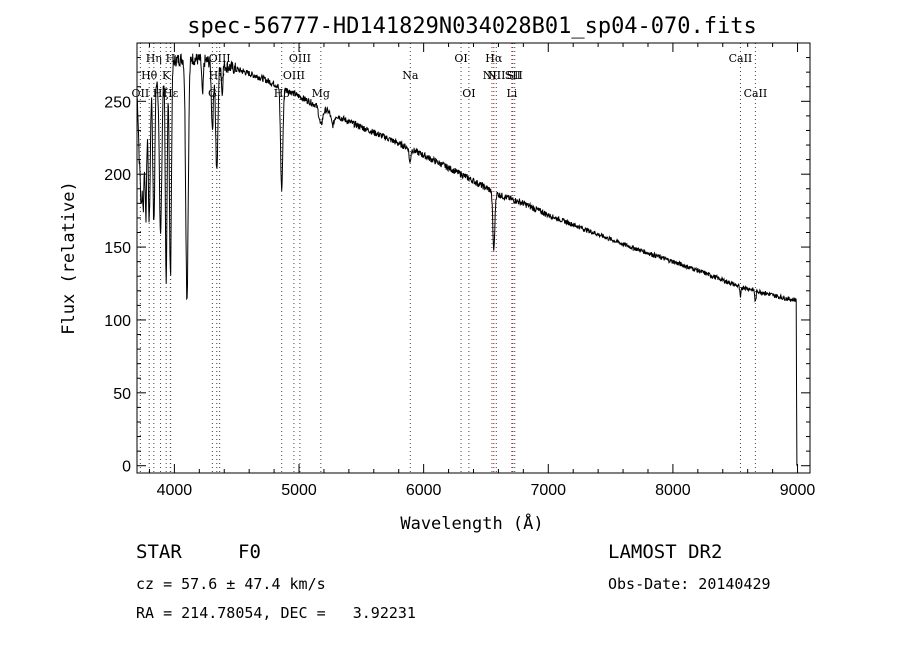 Image resolution: width=900 pixels, height=650 pixels. I want to click on y-tick-label: 100, so click(117, 321).